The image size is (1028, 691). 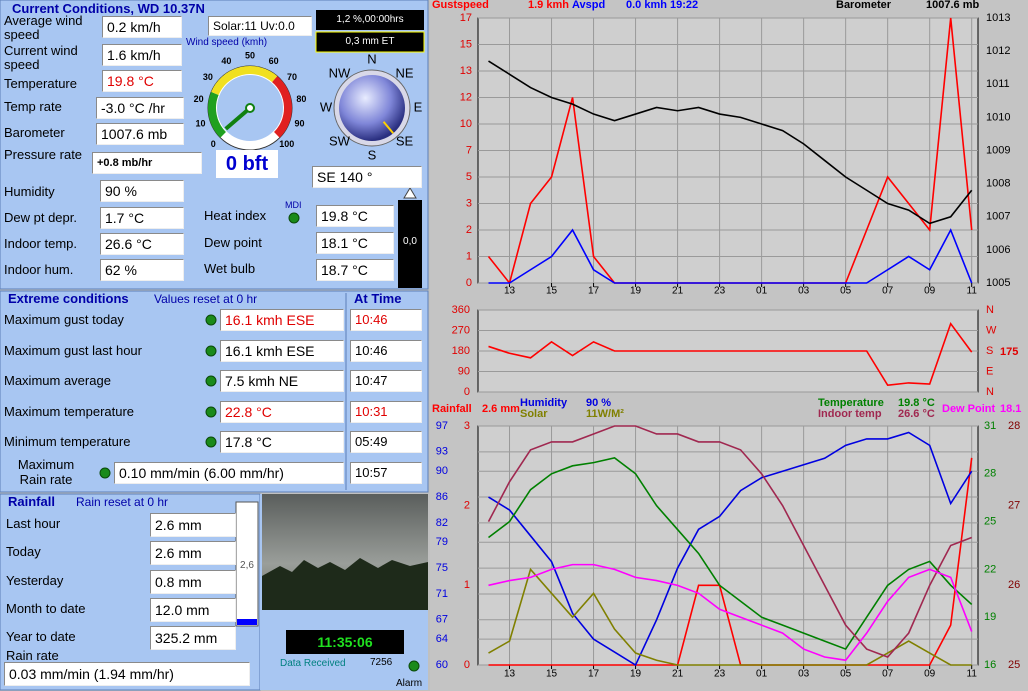 I want to click on field-time: 10:57, so click(x=386, y=473).